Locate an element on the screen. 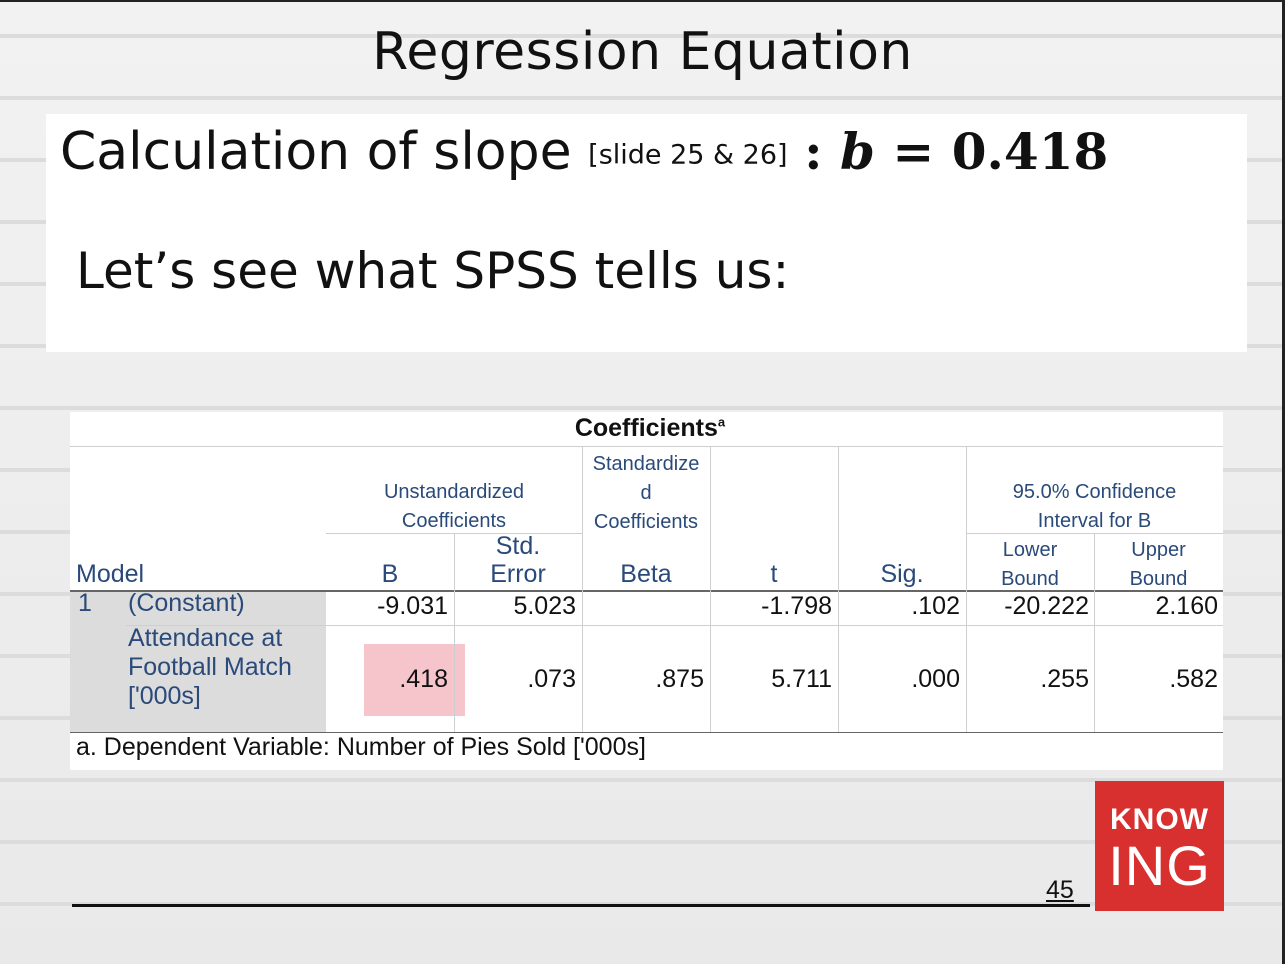  row2-lower: .255 is located at coordinates (1064, 679).